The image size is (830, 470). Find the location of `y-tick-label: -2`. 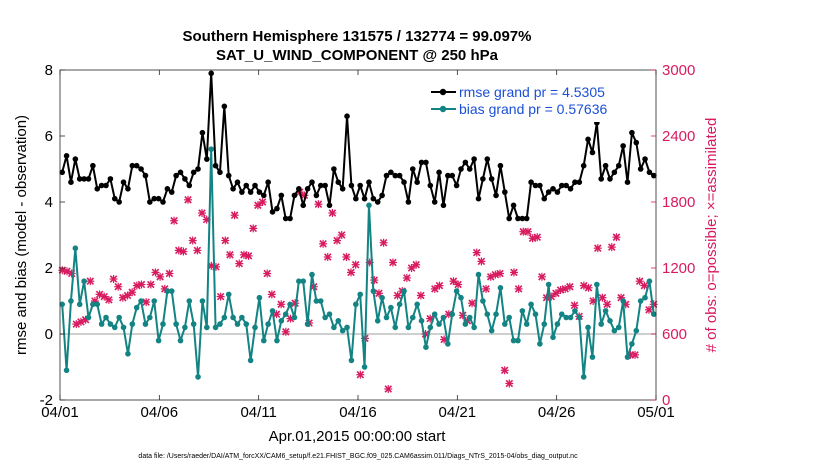

y-tick-label: -2 is located at coordinates (46, 400).